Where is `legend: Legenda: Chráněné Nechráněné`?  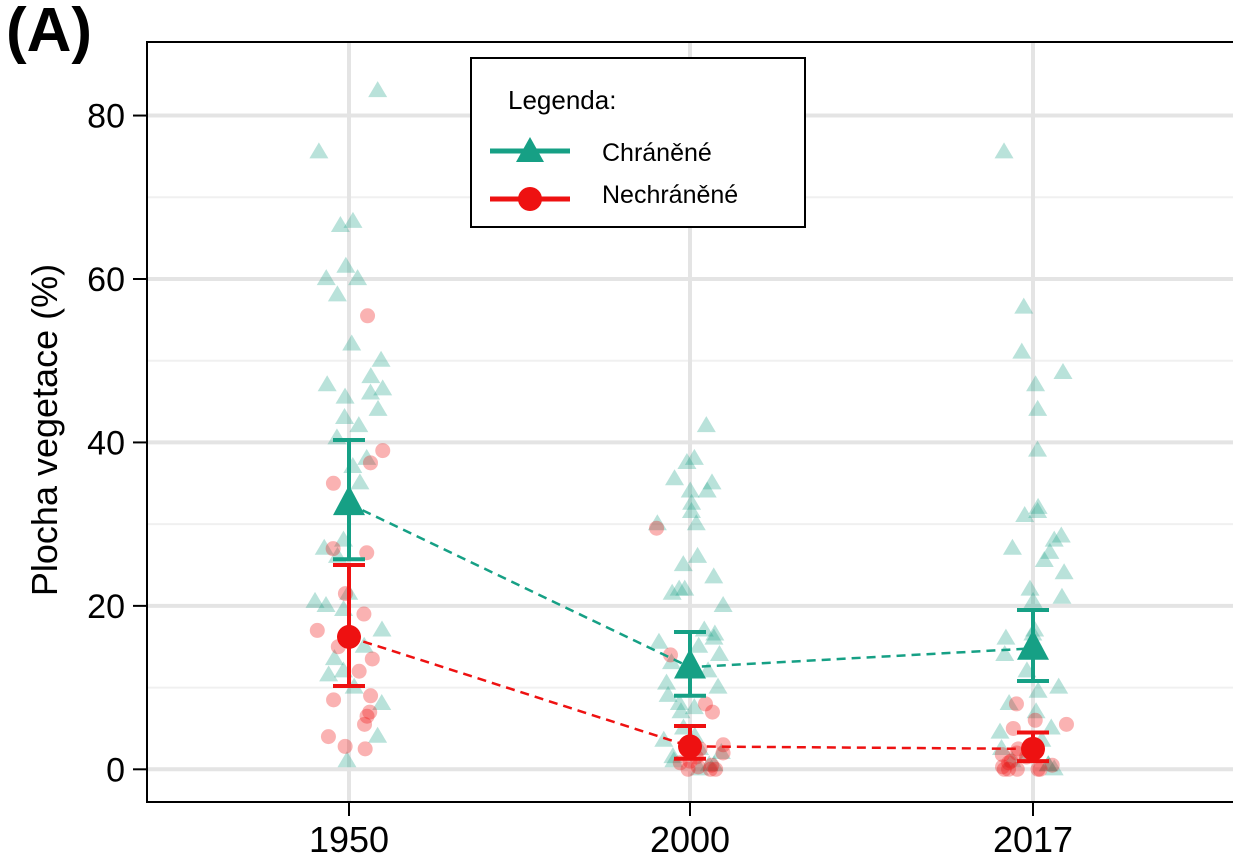
legend: Legenda: Chráněné Nechráněné is located at coordinates (638, 142).